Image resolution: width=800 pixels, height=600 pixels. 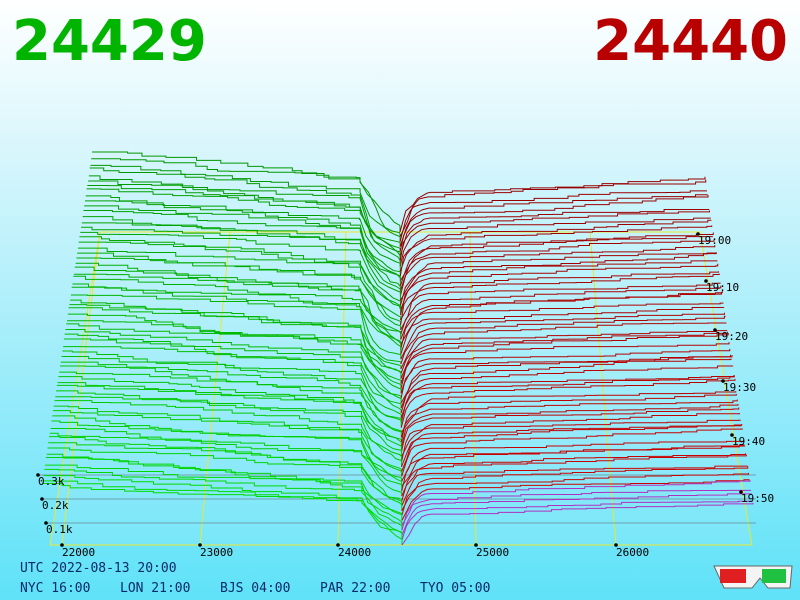 What do you see at coordinates (216, 552) in the screenshot?
I see `price-label: 23000` at bounding box center [216, 552].